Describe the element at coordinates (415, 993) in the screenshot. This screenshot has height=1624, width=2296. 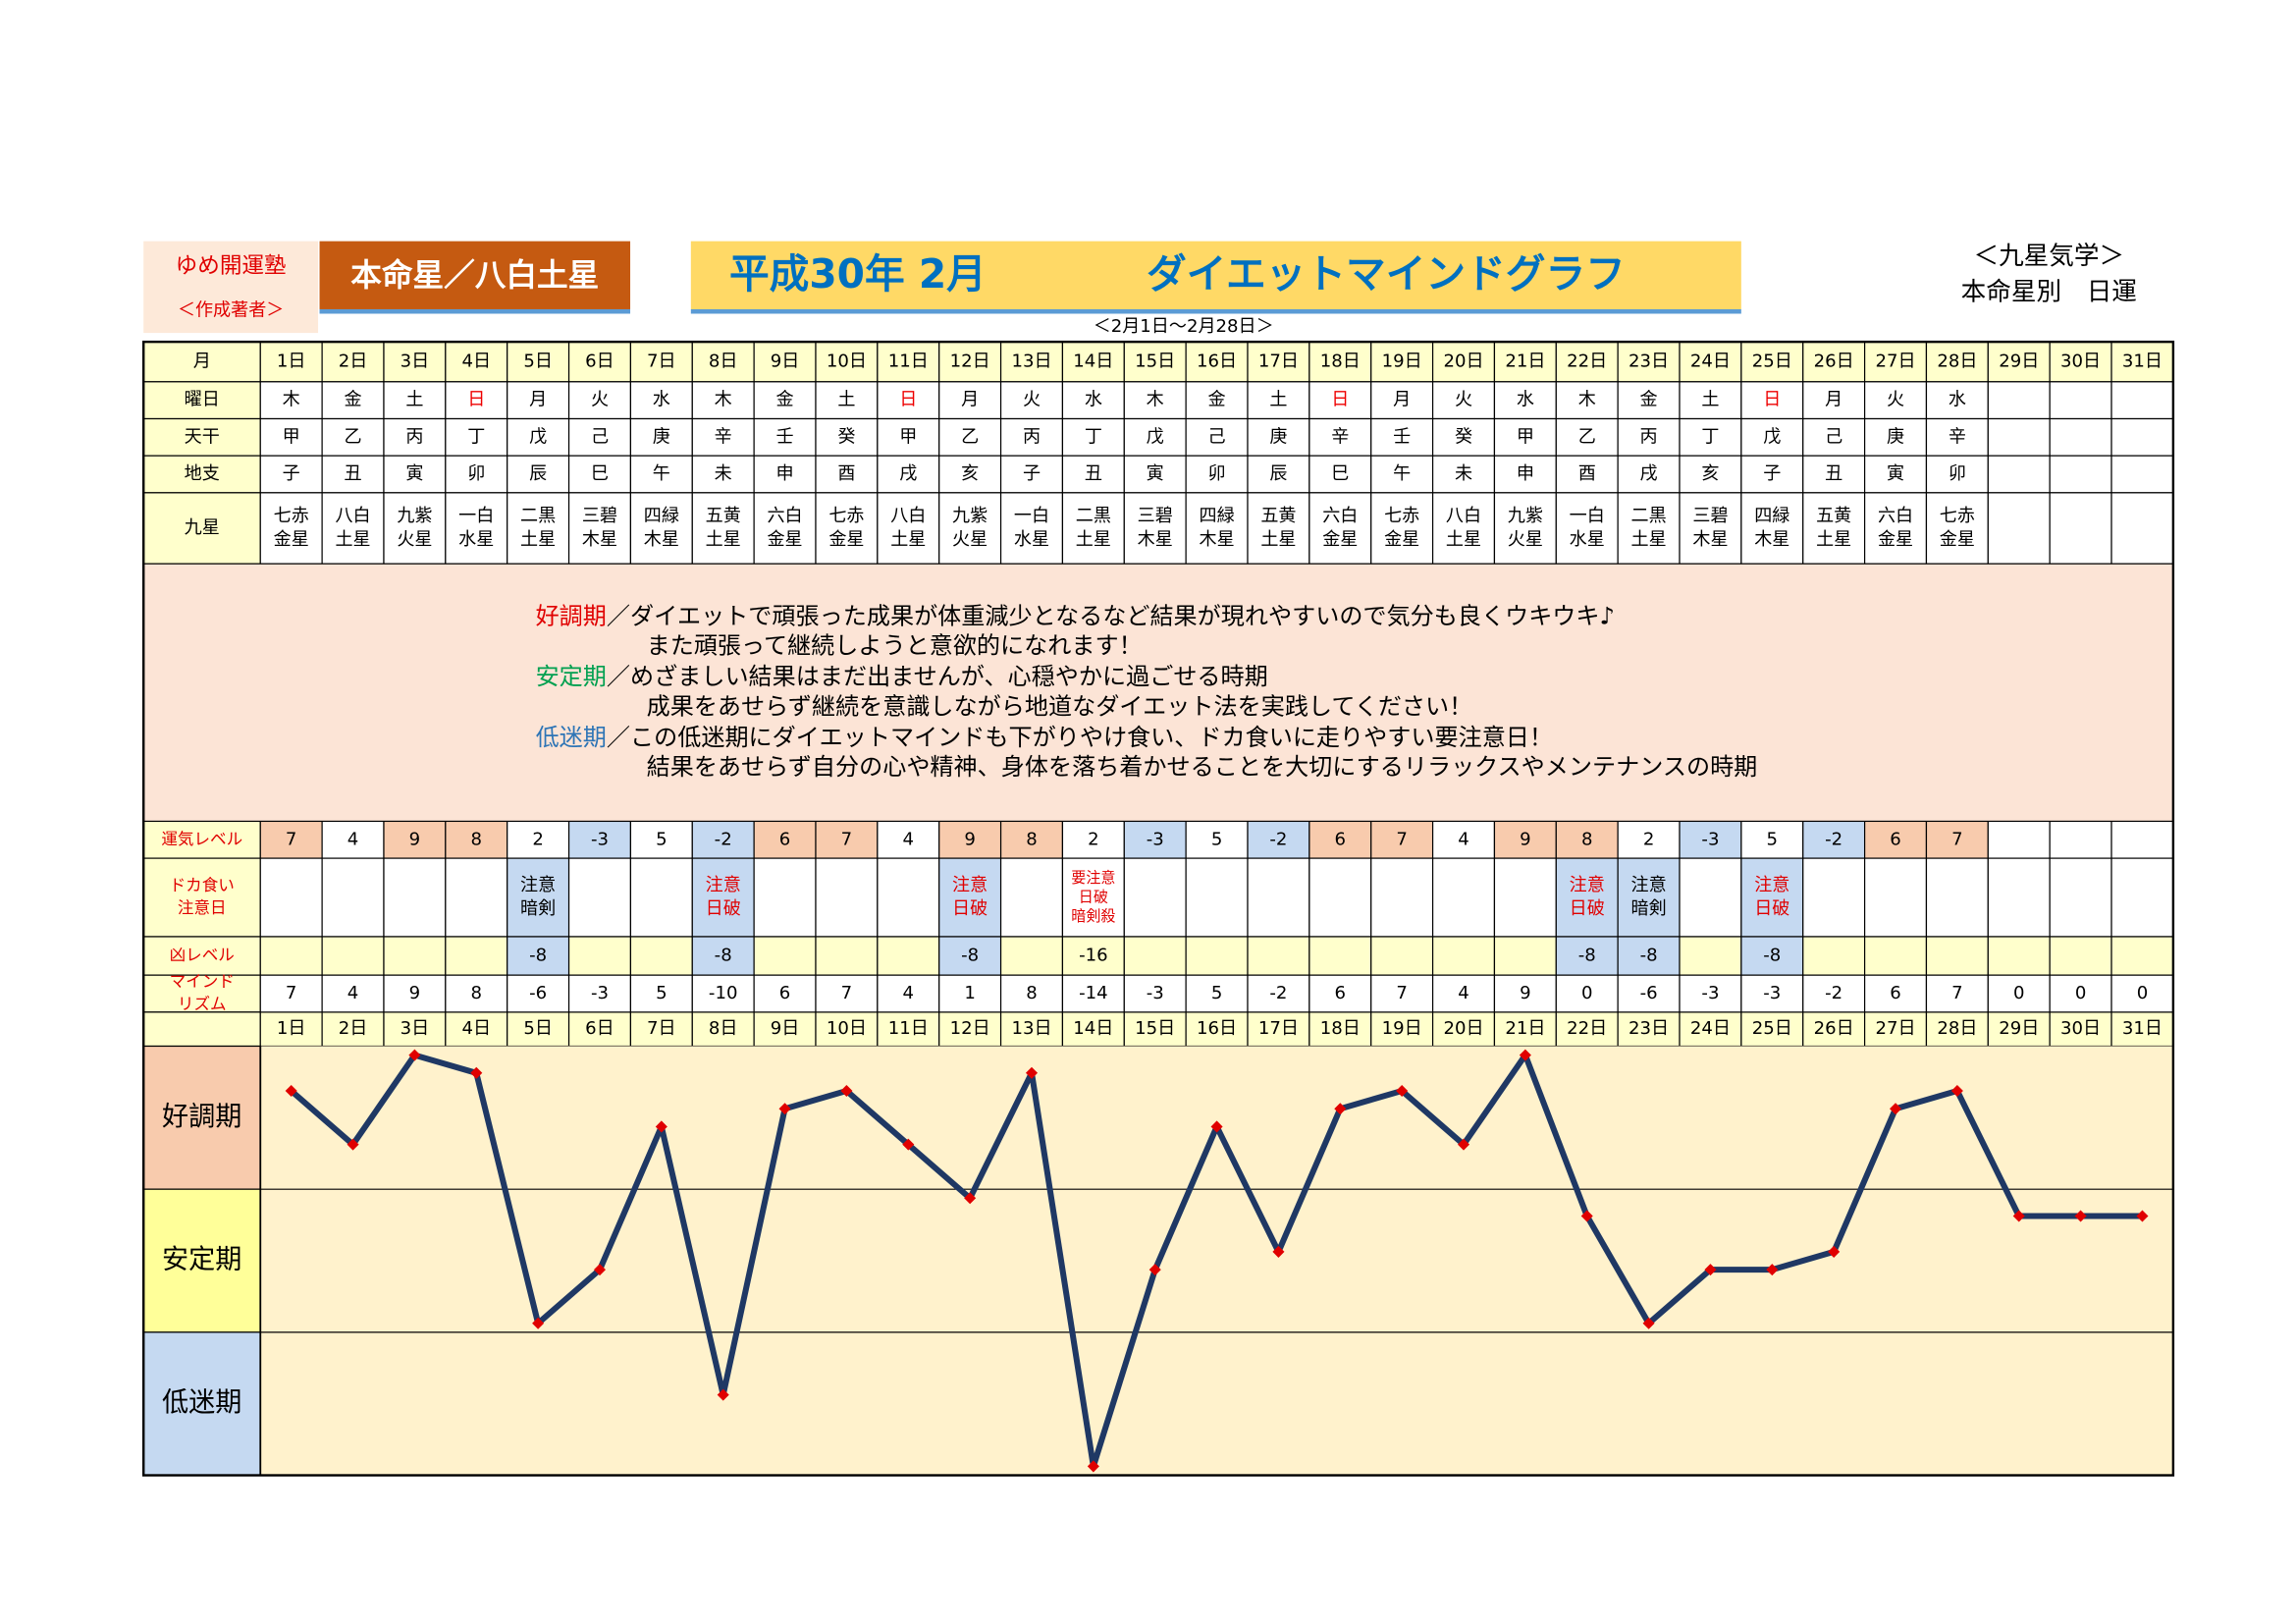
I see `mind-rhythm: 9` at that location.